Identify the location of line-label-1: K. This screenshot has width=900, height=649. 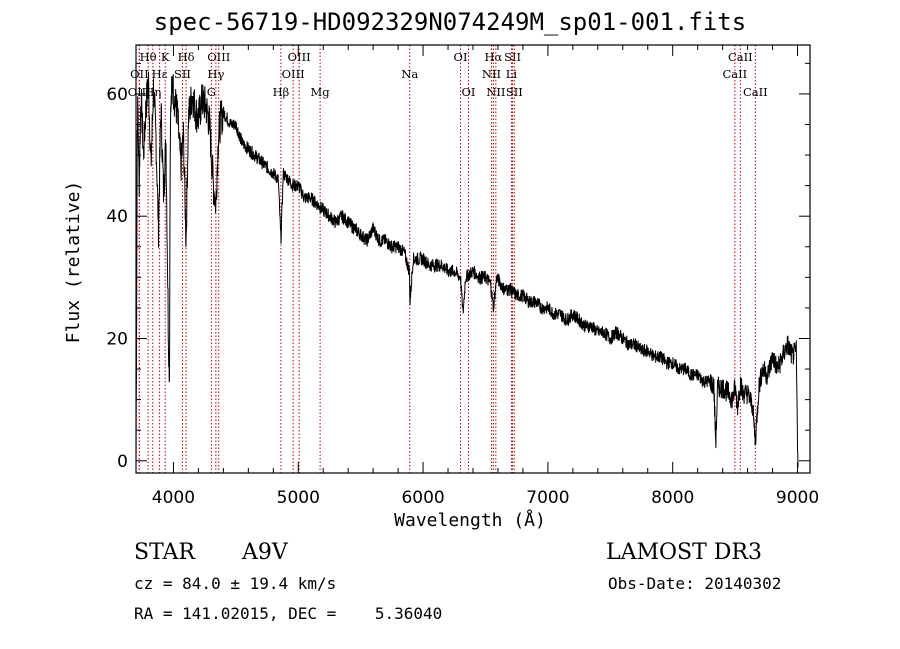
(165, 57).